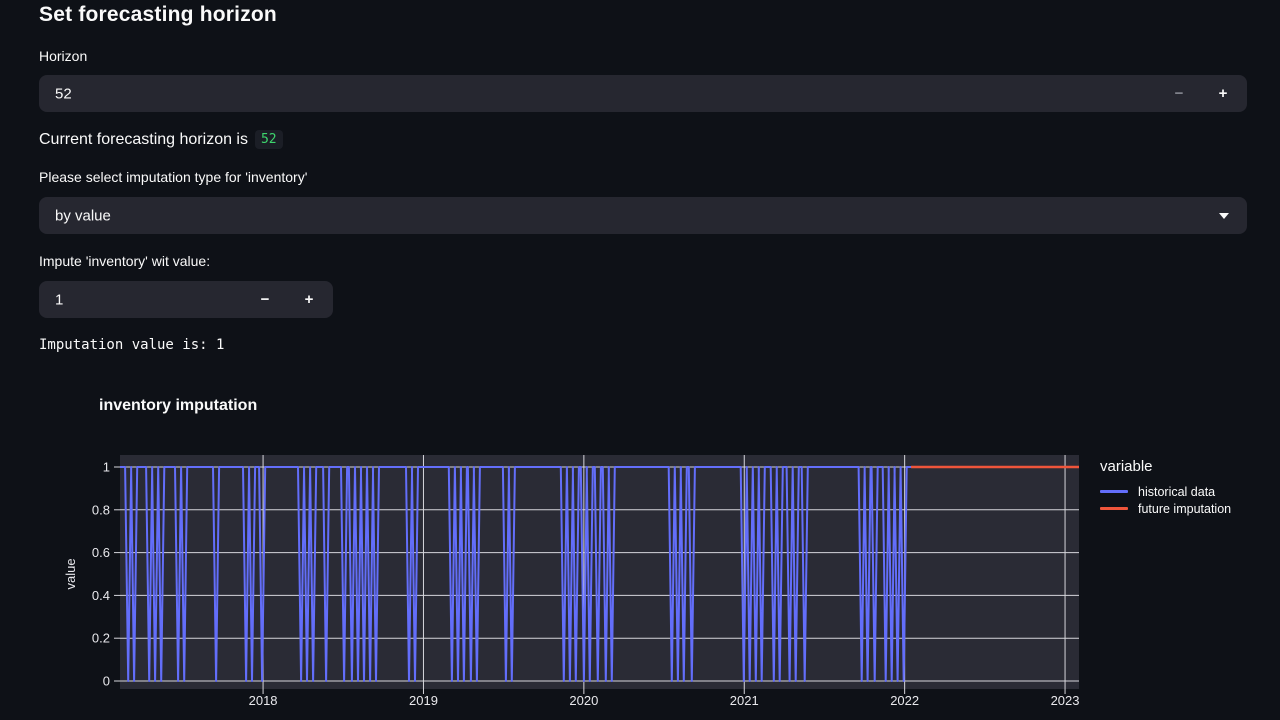 This screenshot has height=720, width=1280. Describe the element at coordinates (423, 700) in the screenshot. I see `svg-text: 2019` at that location.